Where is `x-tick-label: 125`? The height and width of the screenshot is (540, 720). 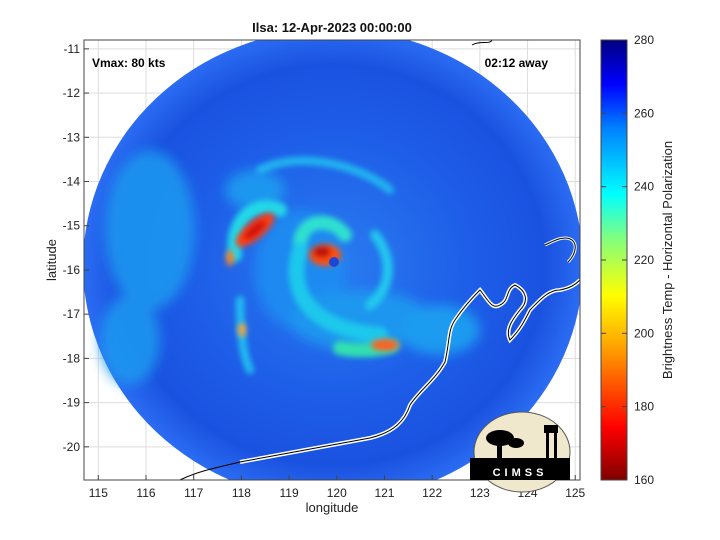 x-tick-label: 125 is located at coordinates (575, 493).